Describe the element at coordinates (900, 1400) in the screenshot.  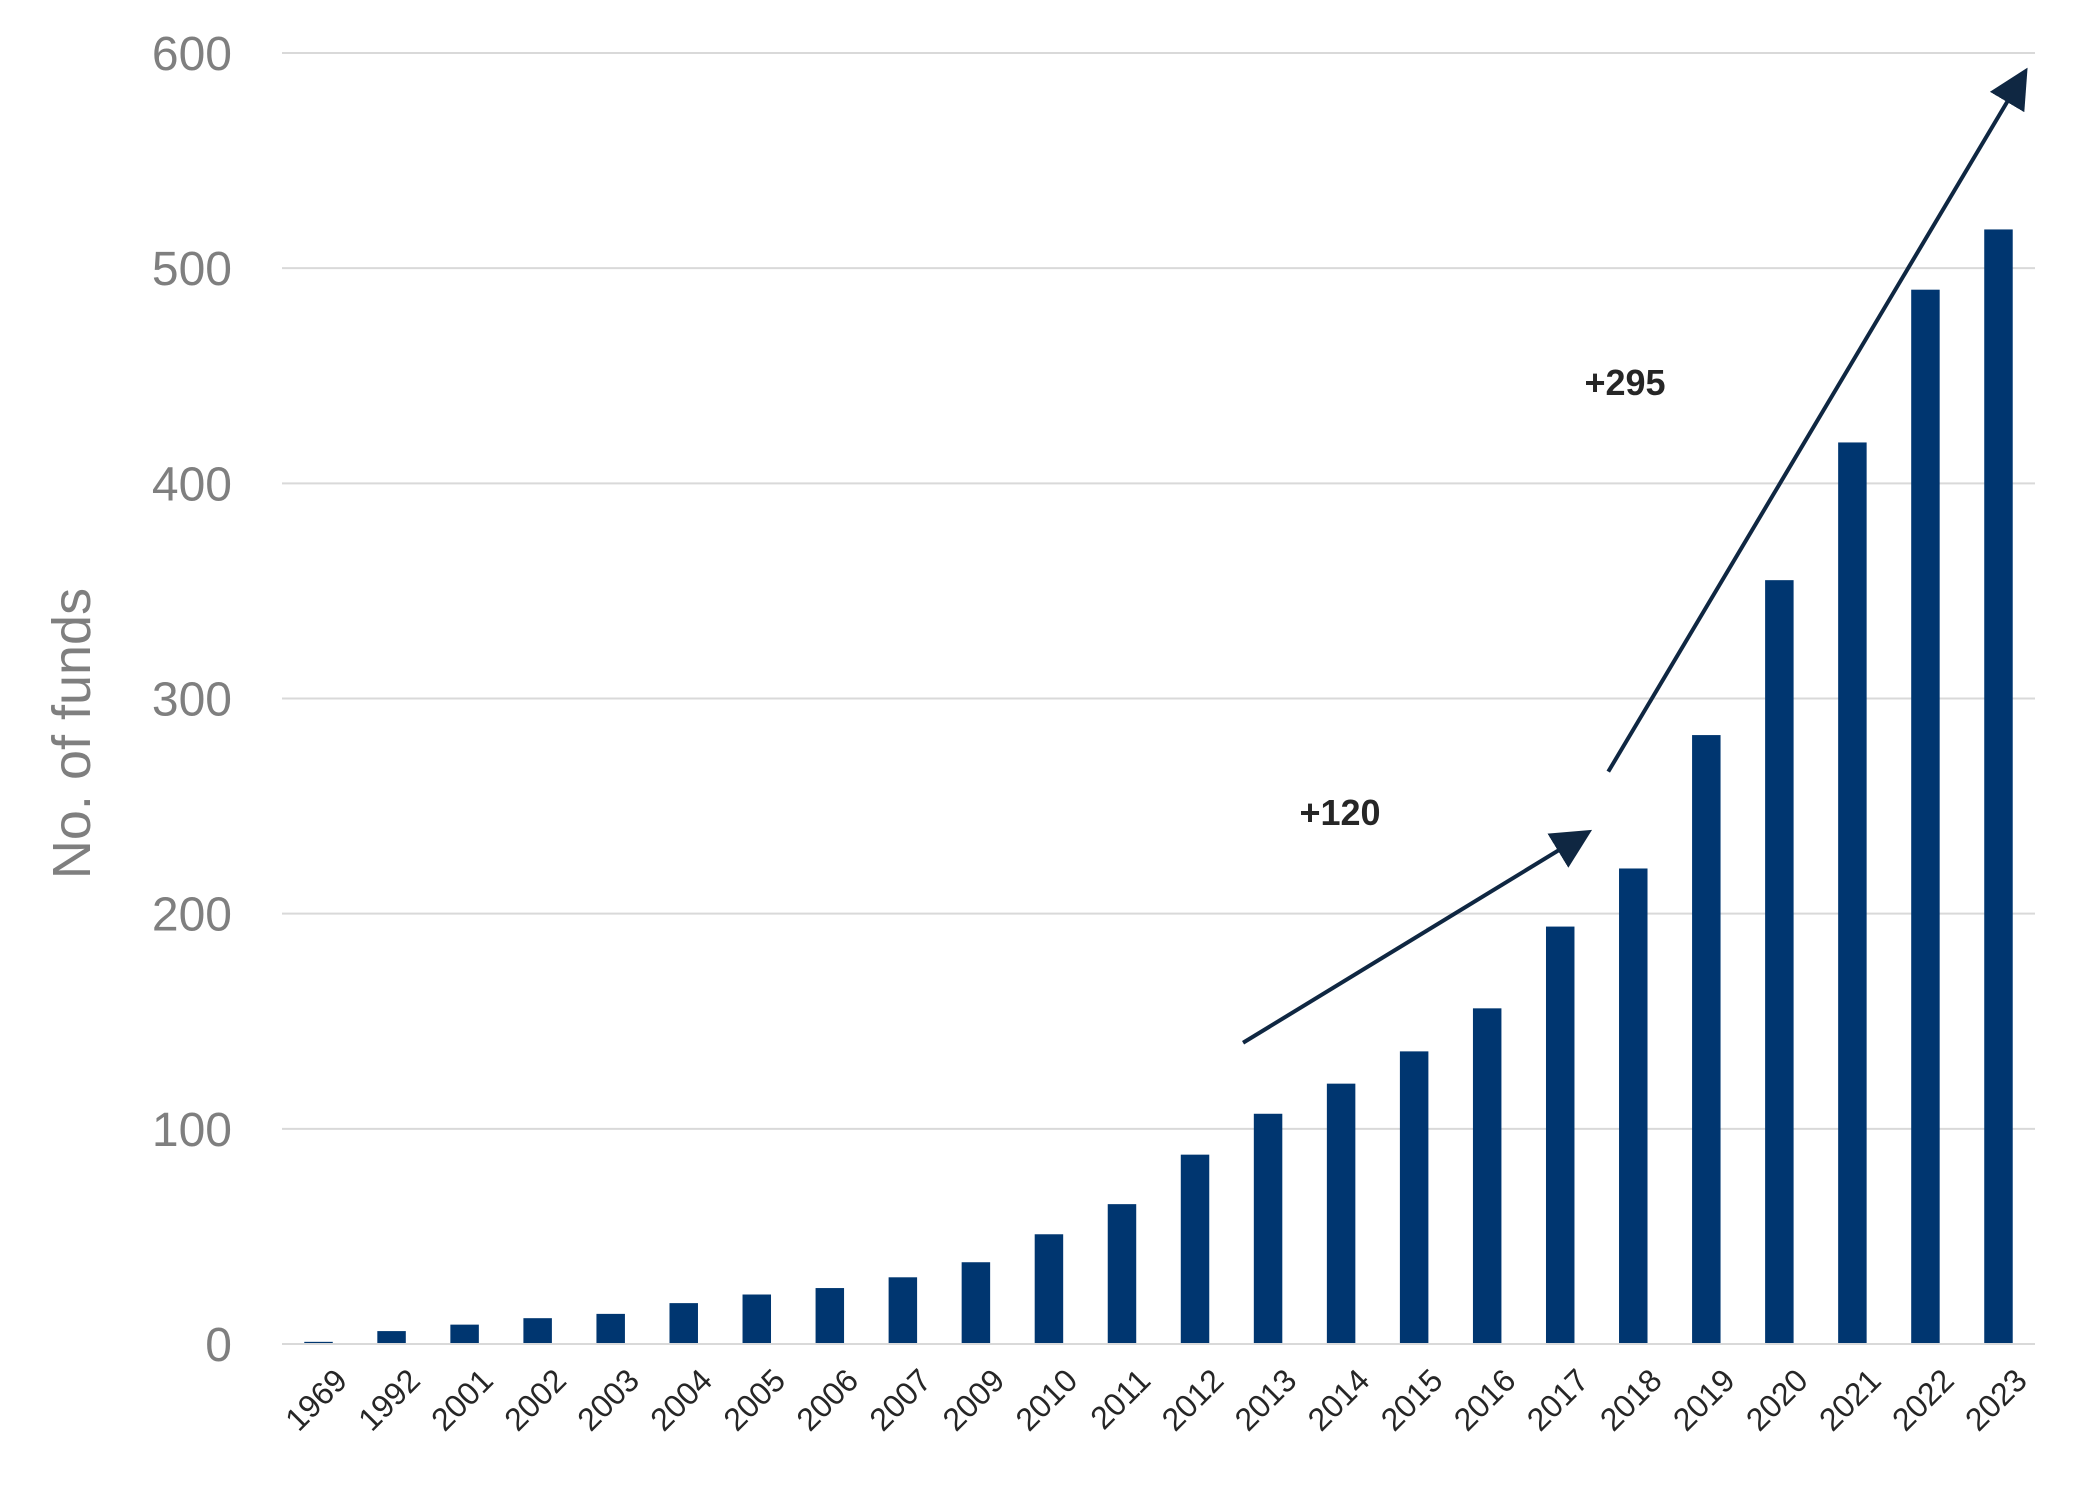
I see `x-tick-label: 2007` at that location.